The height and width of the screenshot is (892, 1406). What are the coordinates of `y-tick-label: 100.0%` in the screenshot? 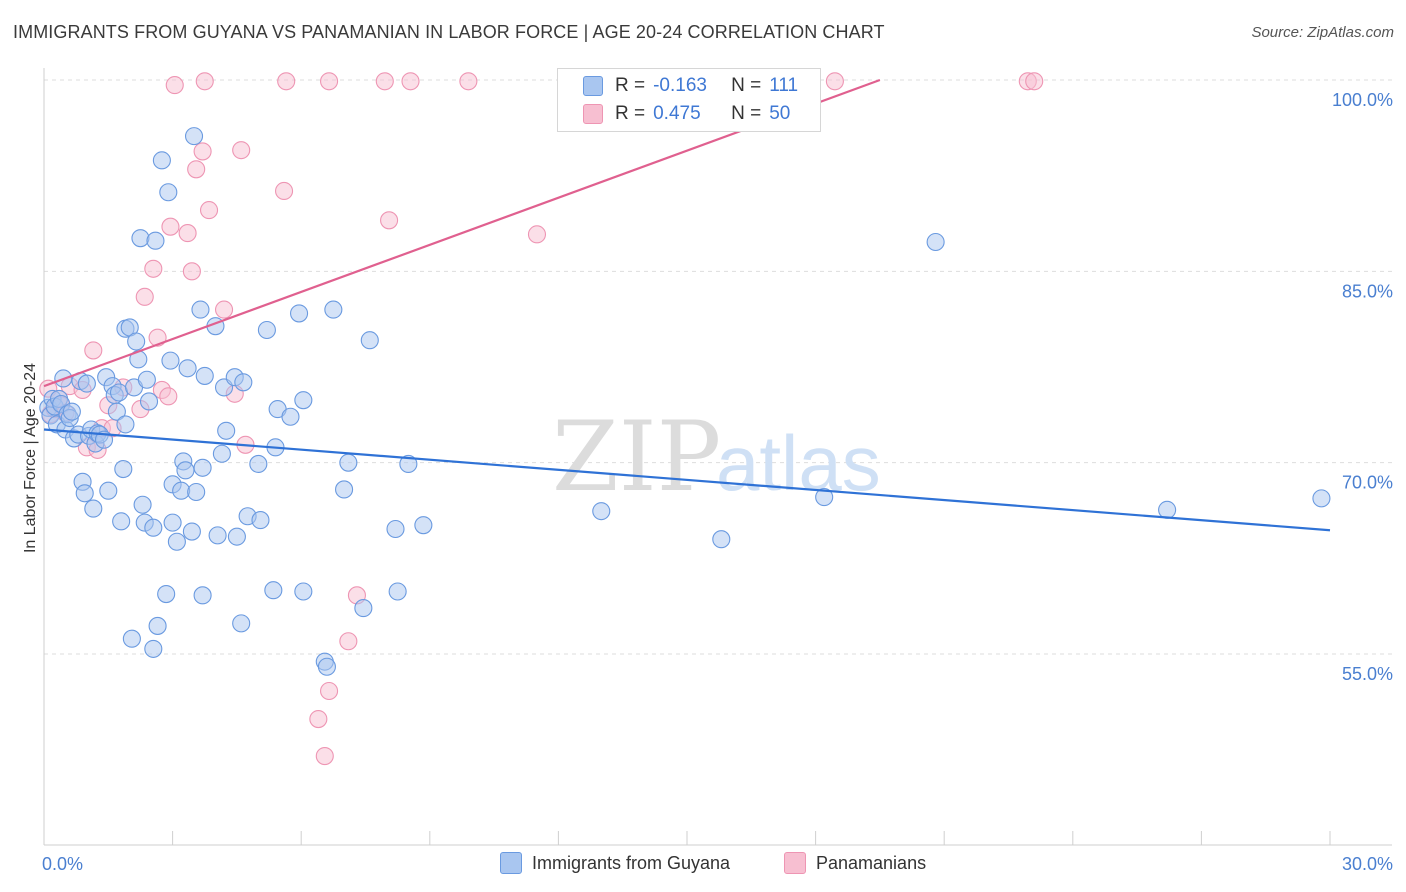 It's located at (1362, 100).